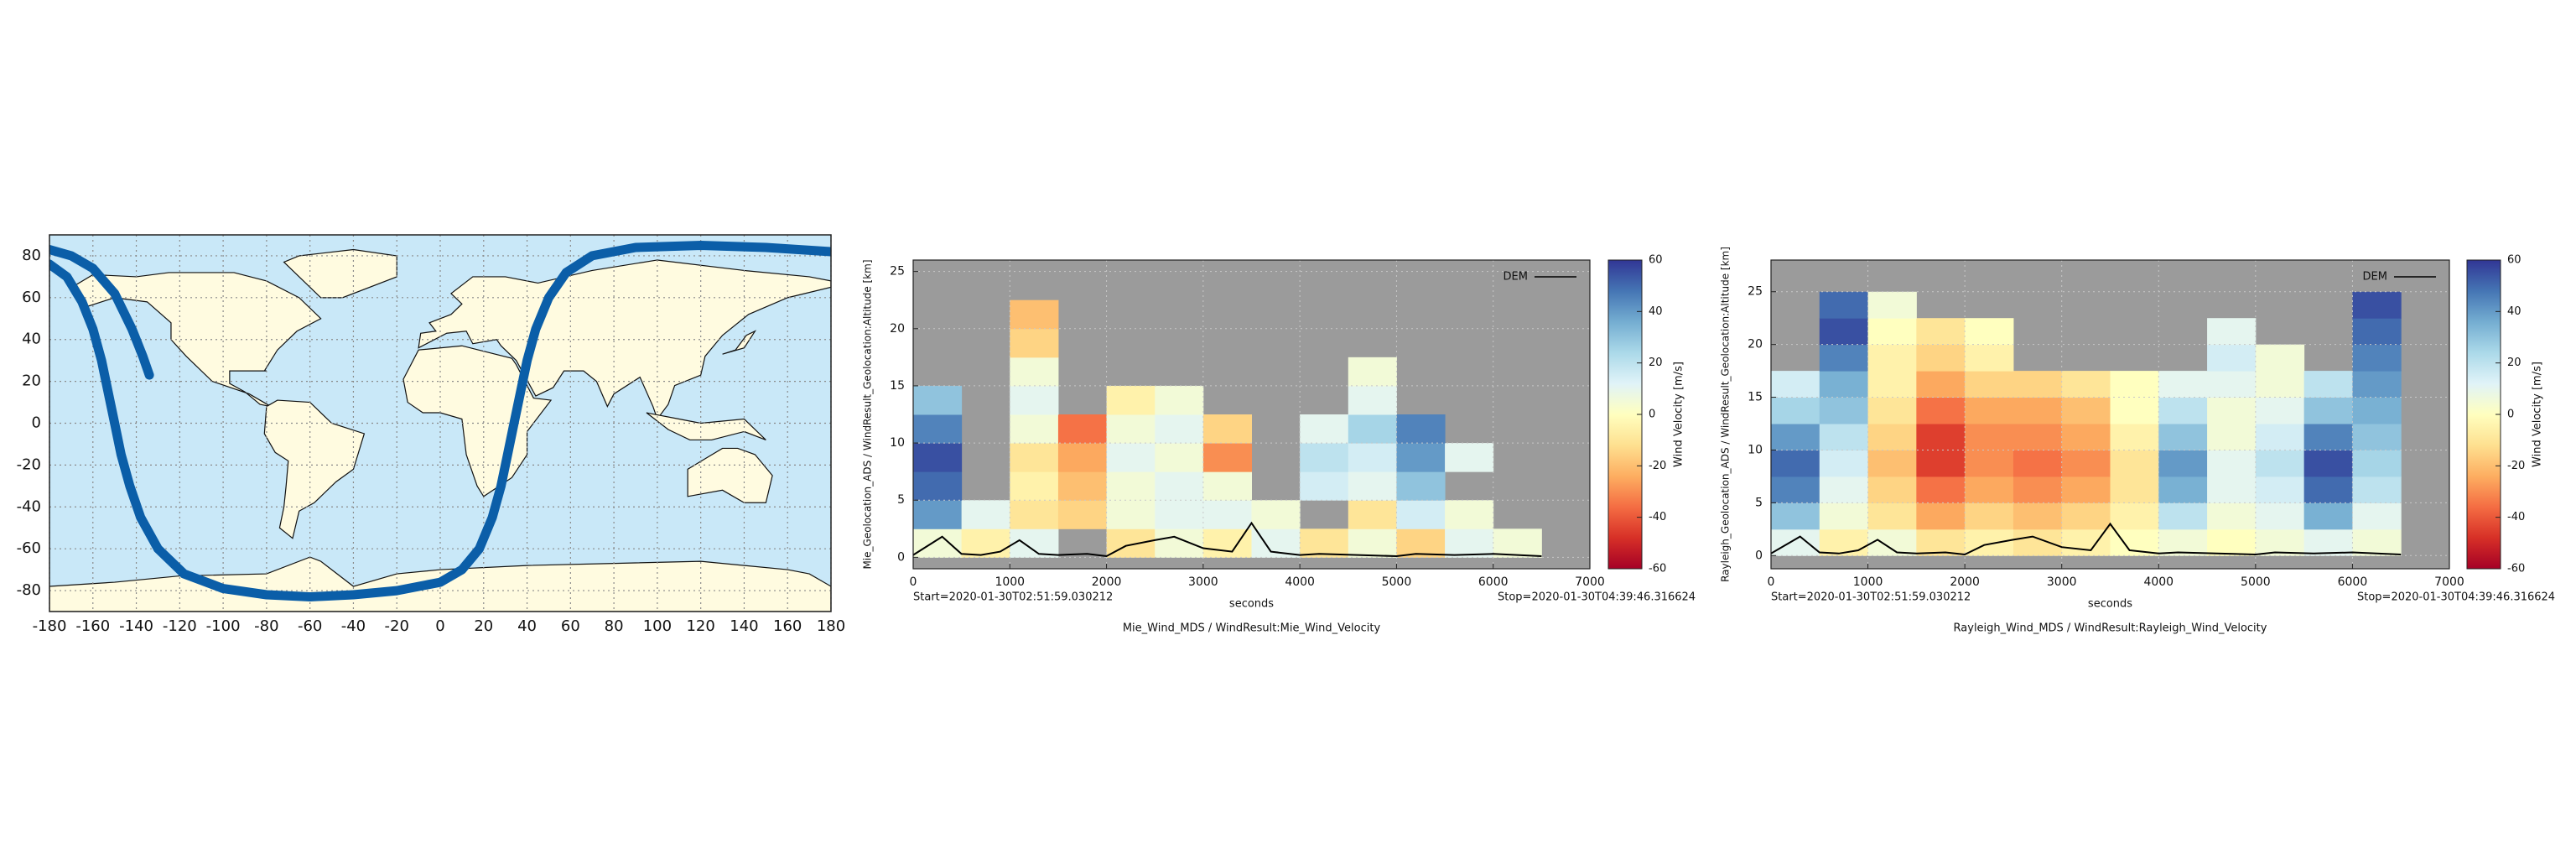 The image size is (2576, 859). Describe the element at coordinates (1759, 502) in the screenshot. I see `y-tick-label: 5` at that location.